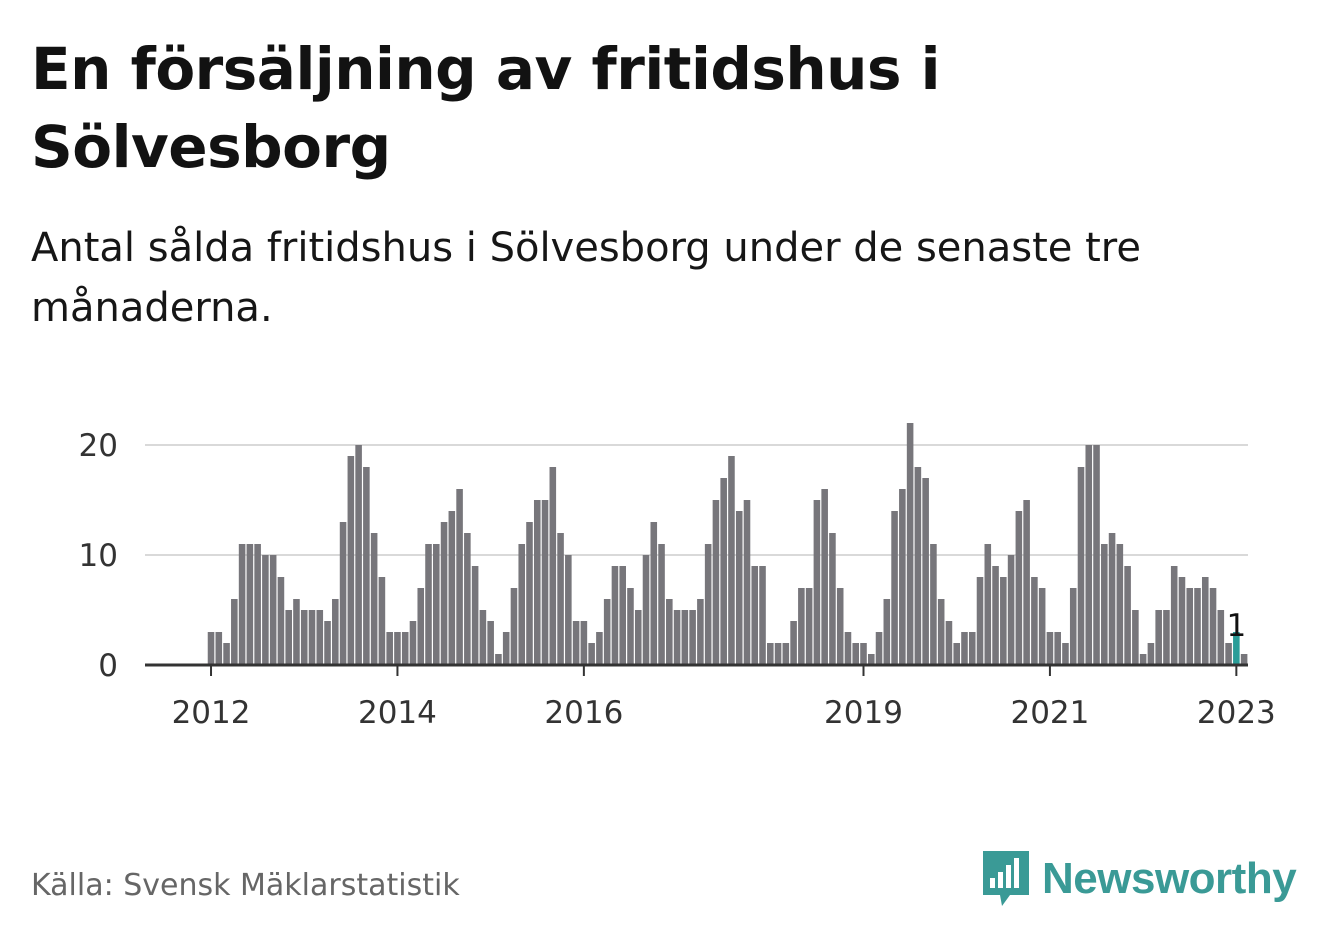 This screenshot has height=939, width=1322. What do you see at coordinates (98, 556) in the screenshot?
I see `y-tick-label: 10` at bounding box center [98, 556].